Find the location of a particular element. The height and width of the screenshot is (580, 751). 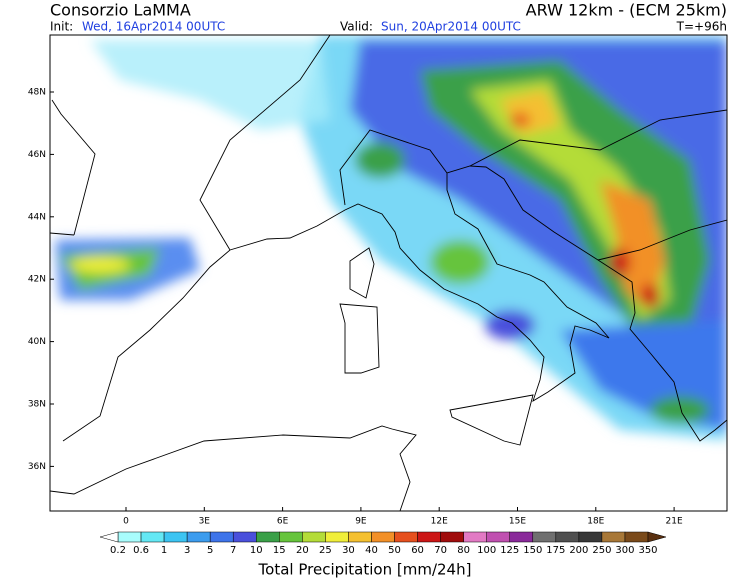

colorbar-under is located at coordinates (109, 537).